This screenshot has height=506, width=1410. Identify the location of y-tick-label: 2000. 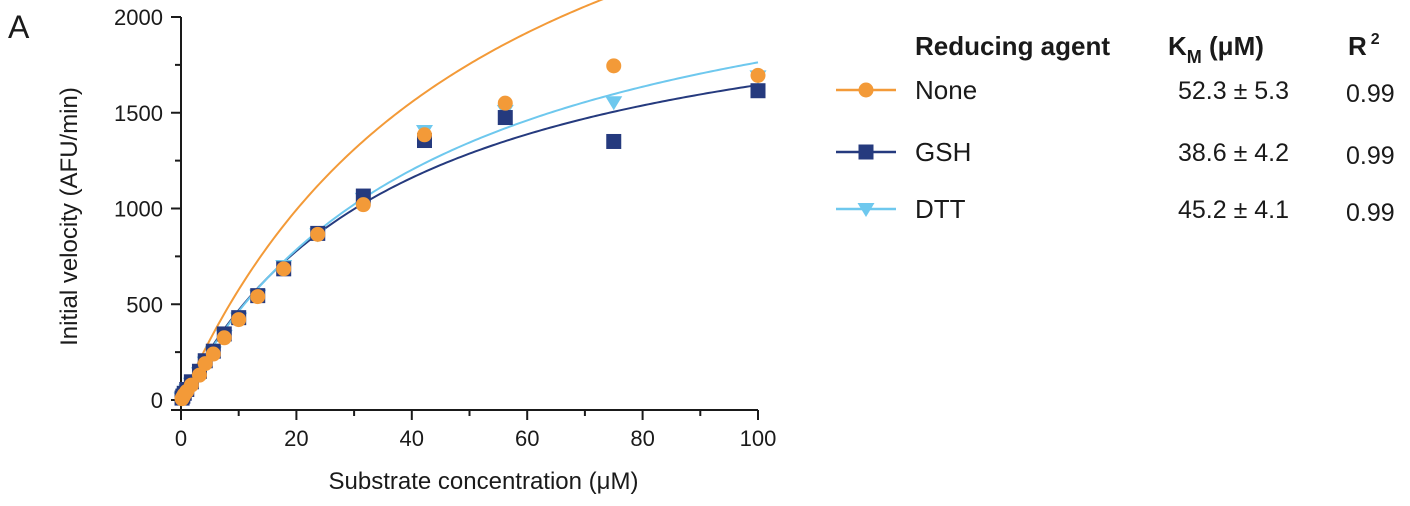
(138, 17).